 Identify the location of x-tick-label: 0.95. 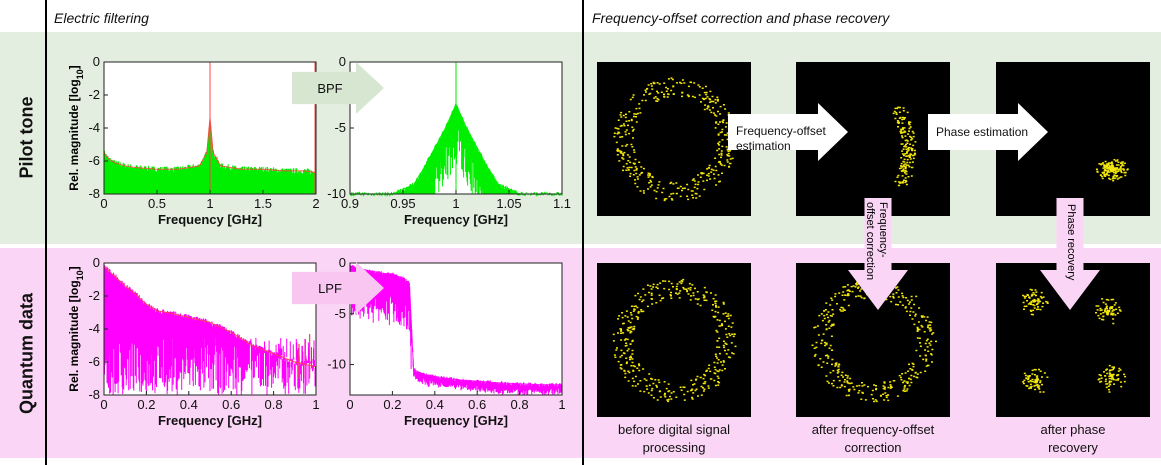
(402, 203).